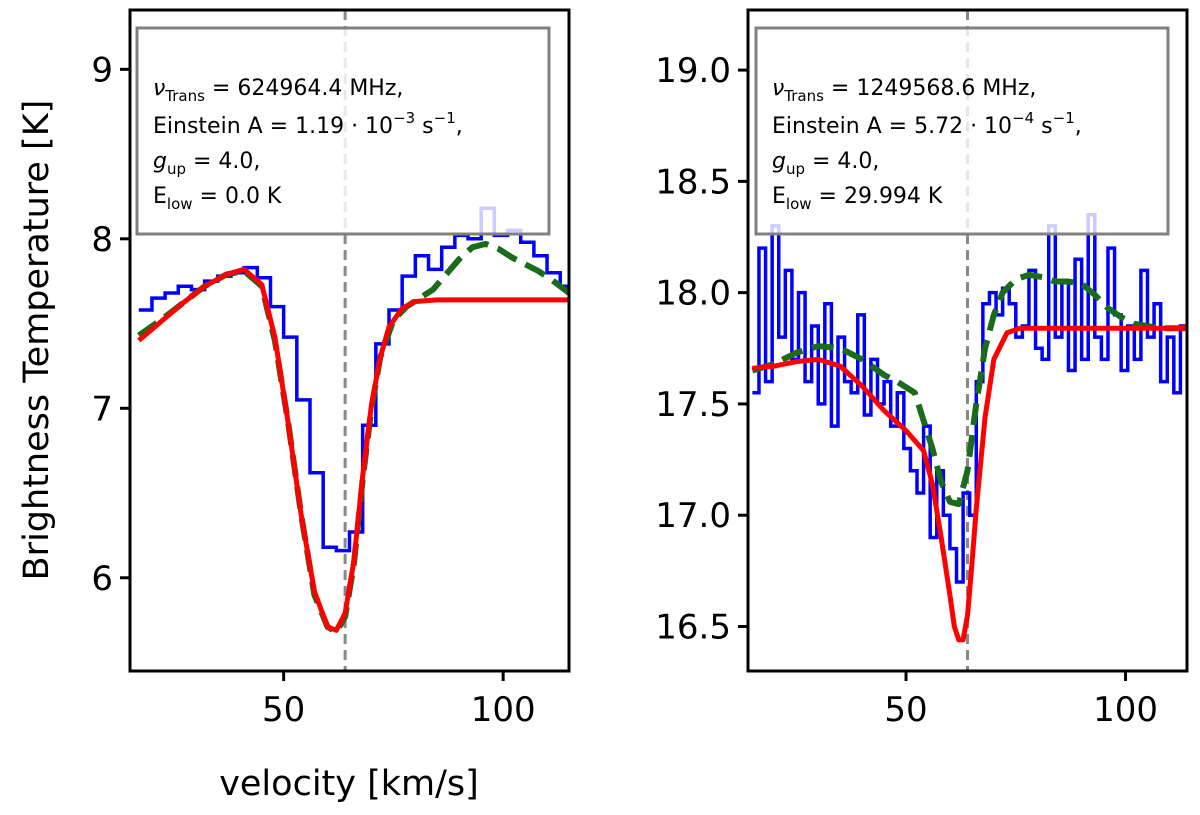 The image size is (1200, 815). What do you see at coordinates (905, 710) in the screenshot?
I see `right-x-tick-label: 50` at bounding box center [905, 710].